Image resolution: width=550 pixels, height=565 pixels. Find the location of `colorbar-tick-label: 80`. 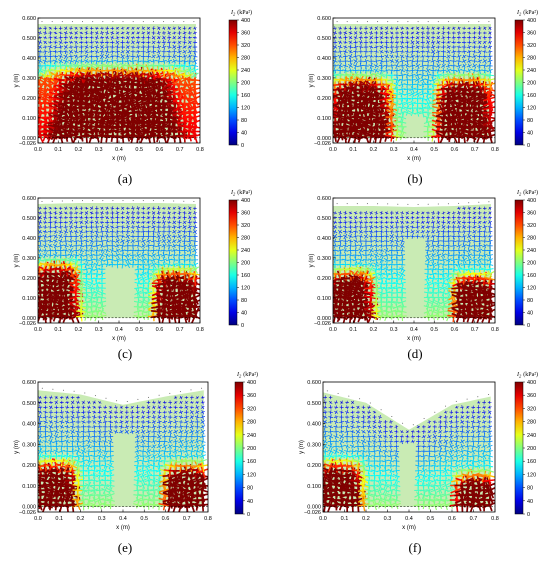

colorbar-tick-label: 80 is located at coordinates (530, 121).